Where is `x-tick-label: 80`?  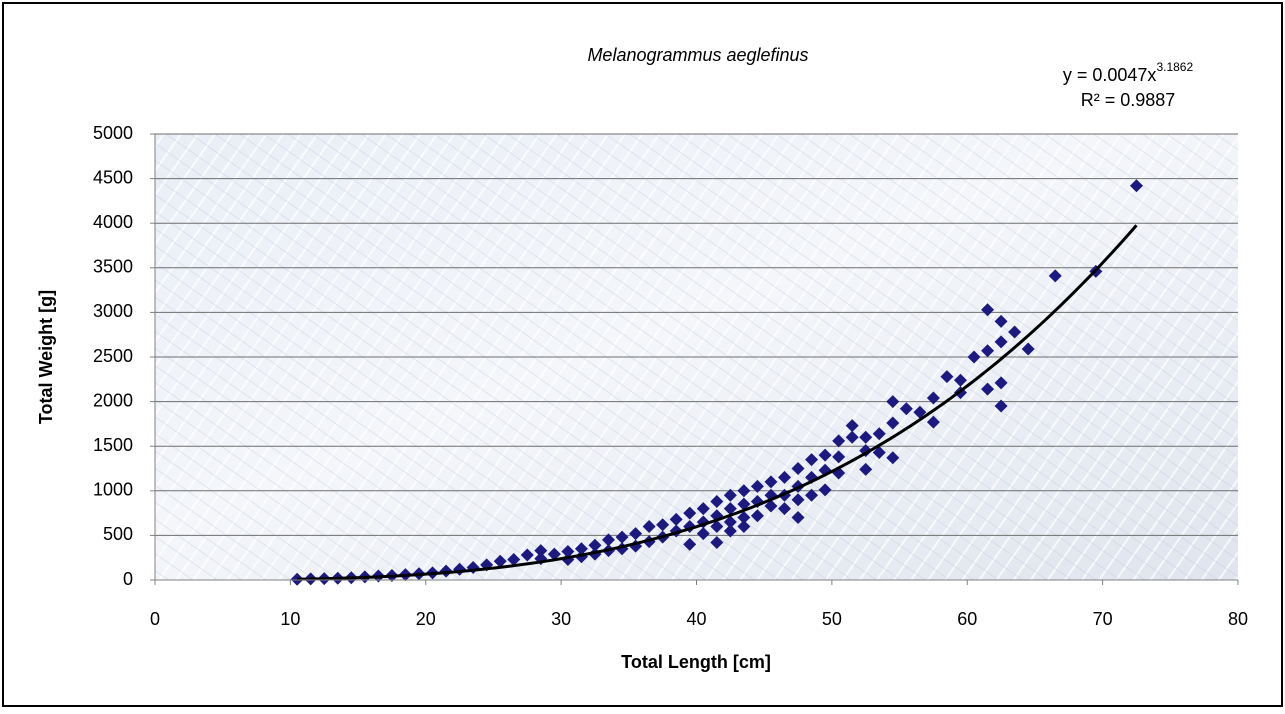
x-tick-label: 80 is located at coordinates (1238, 619).